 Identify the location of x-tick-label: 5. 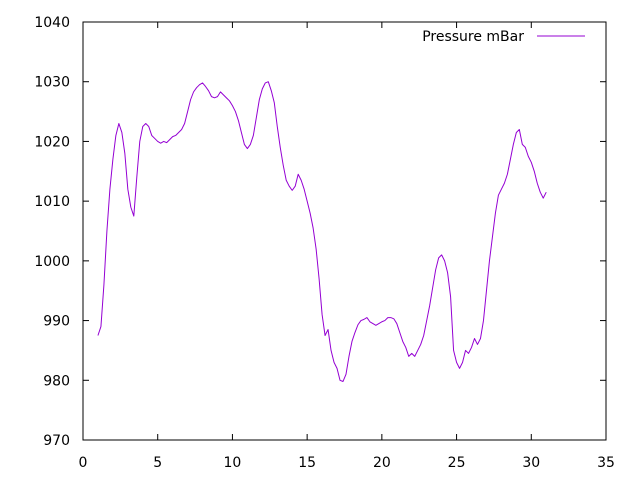
(157, 463).